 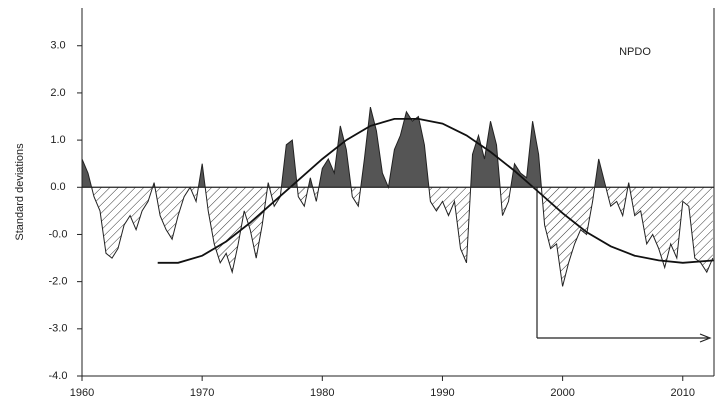 I want to click on y-axis-label: Standard deviations, so click(x=20, y=192).